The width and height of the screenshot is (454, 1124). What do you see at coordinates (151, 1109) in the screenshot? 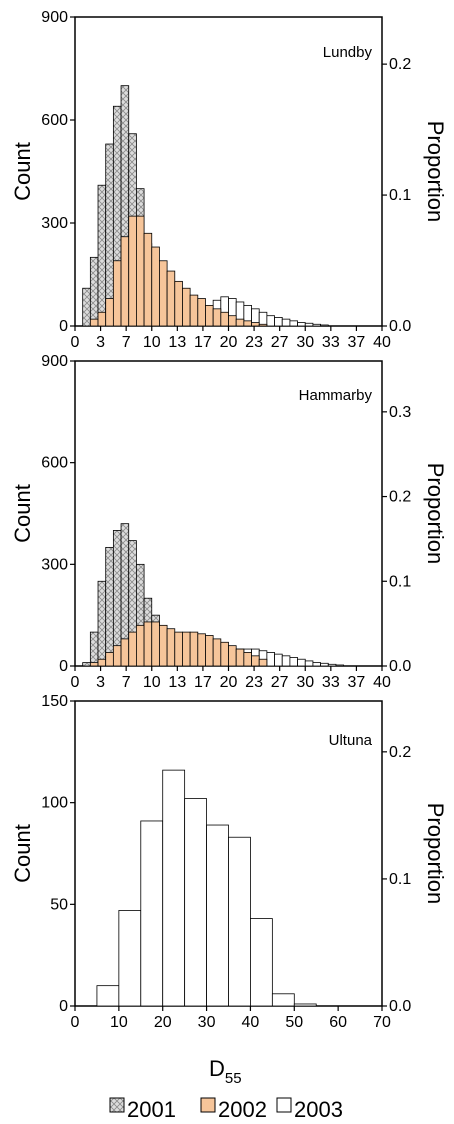
I see `legend-label-2001: 2001` at bounding box center [151, 1109].